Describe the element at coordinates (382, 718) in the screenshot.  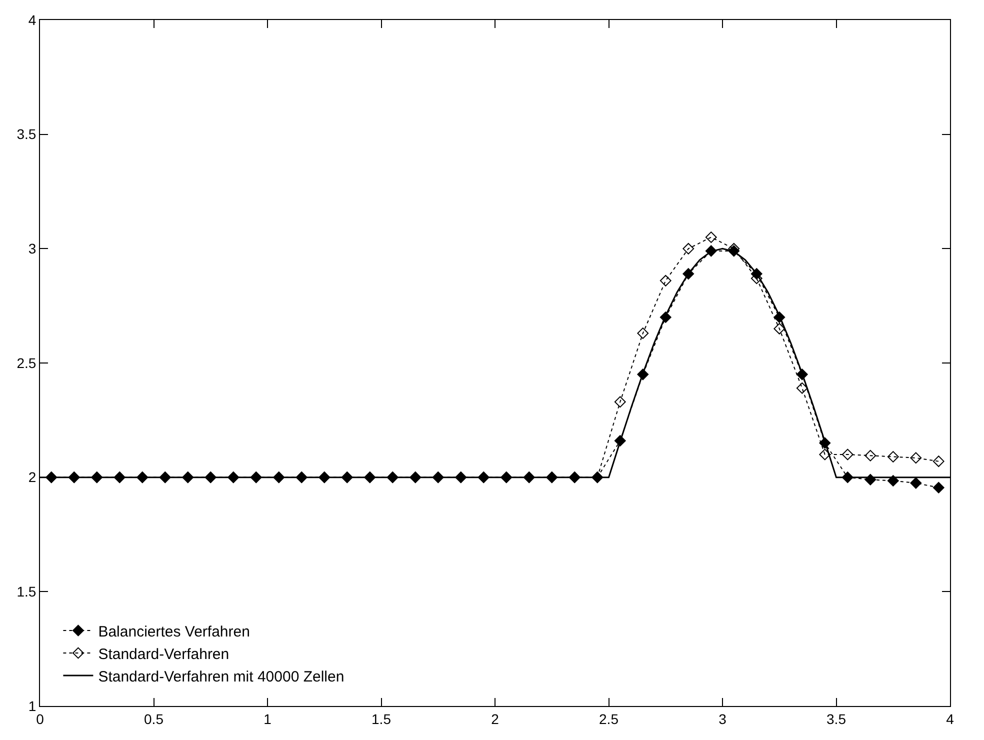
I see `x-tick-label: 1.5` at that location.